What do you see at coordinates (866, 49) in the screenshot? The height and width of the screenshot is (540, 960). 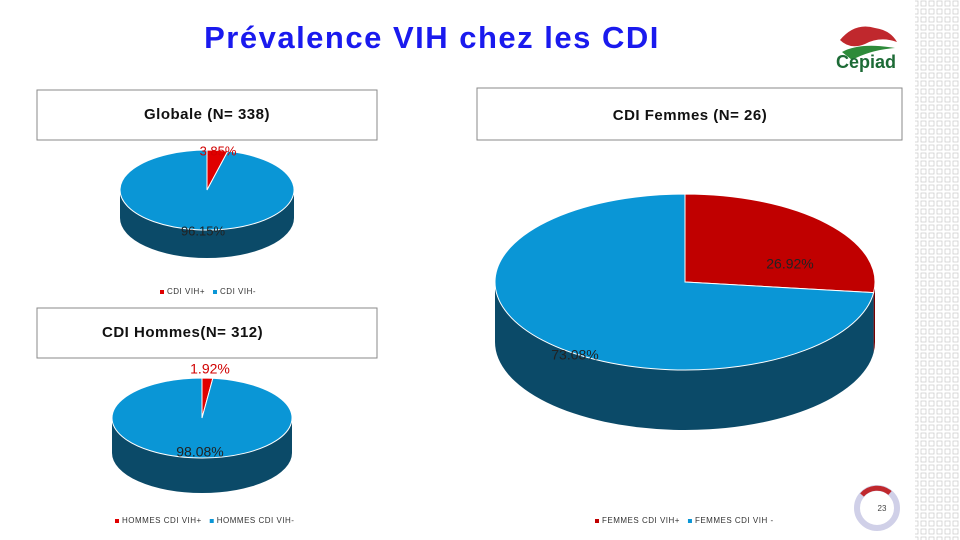 I see `logo: Cepiad` at bounding box center [866, 49].